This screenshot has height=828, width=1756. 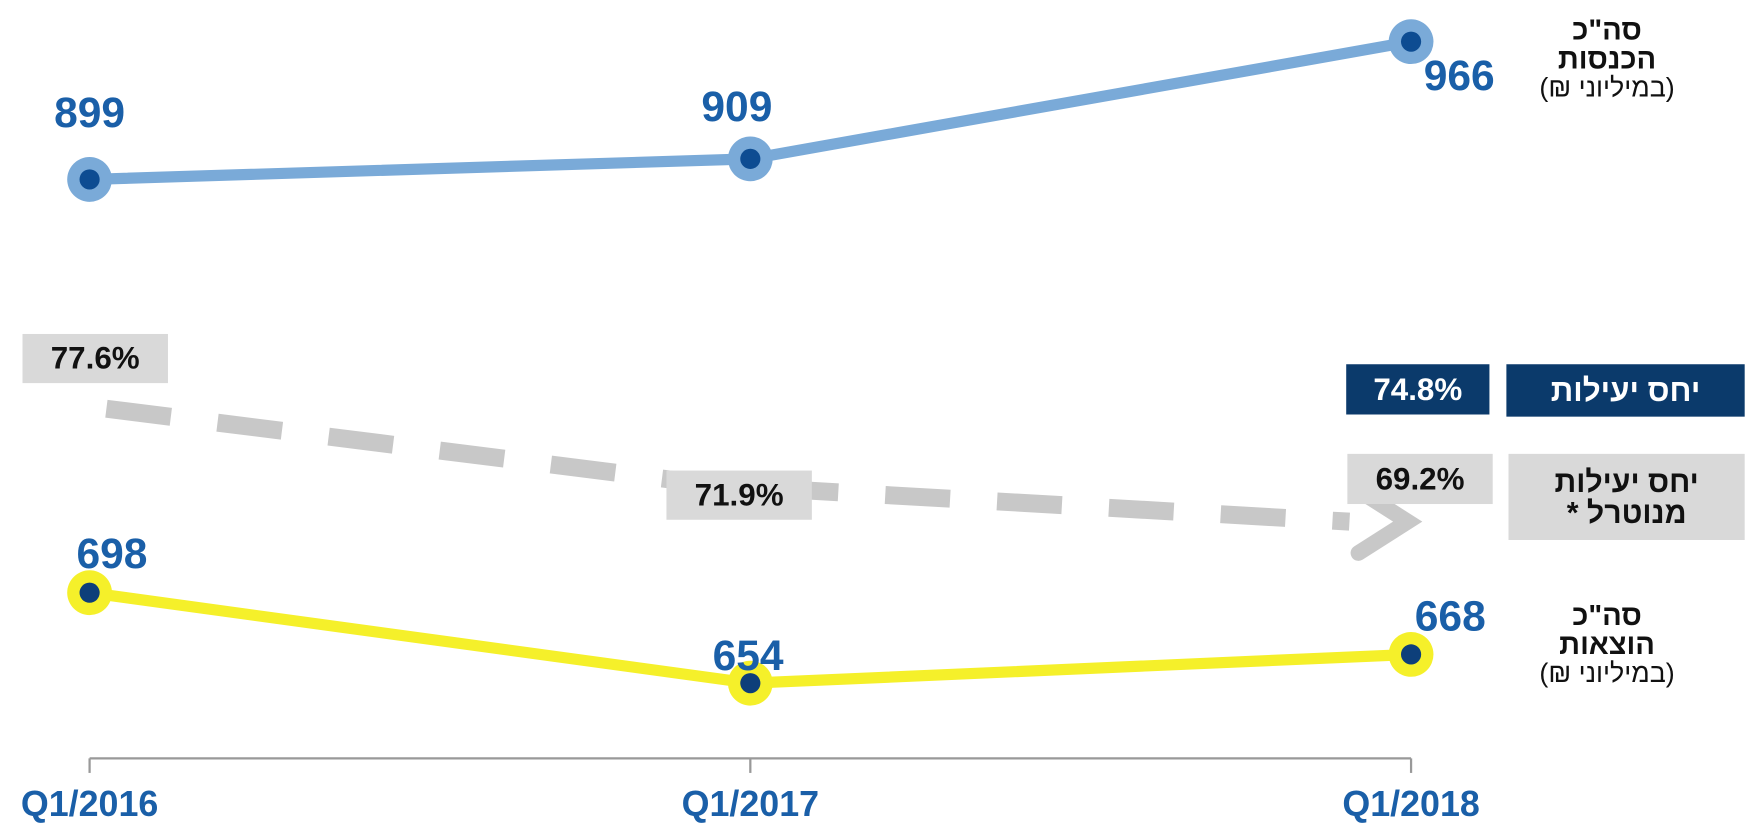 I want to click on x-tick-label: Q1/2016, so click(x=89, y=804).